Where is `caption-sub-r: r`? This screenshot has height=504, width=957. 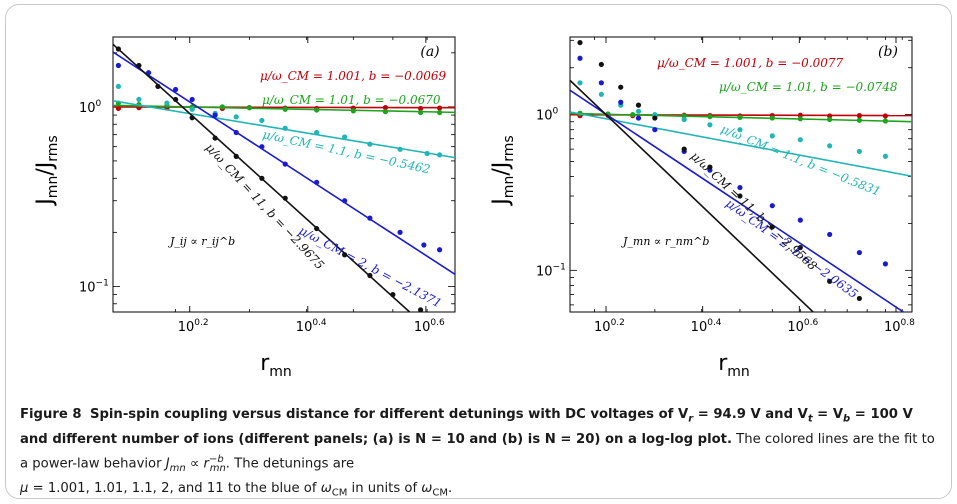
caption-sub-r: r is located at coordinates (691, 419).